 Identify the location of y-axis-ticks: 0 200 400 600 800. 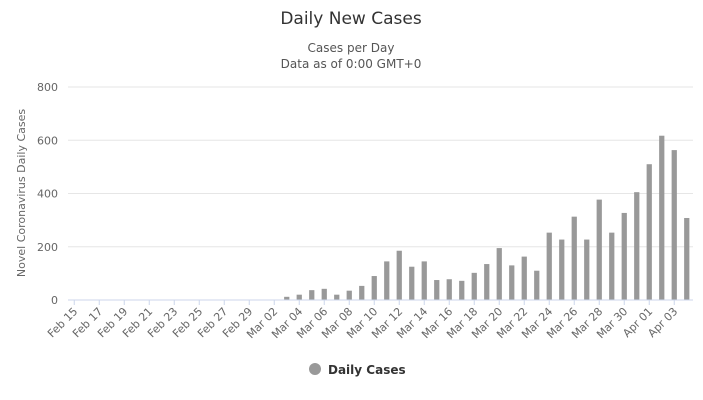
(47, 194).